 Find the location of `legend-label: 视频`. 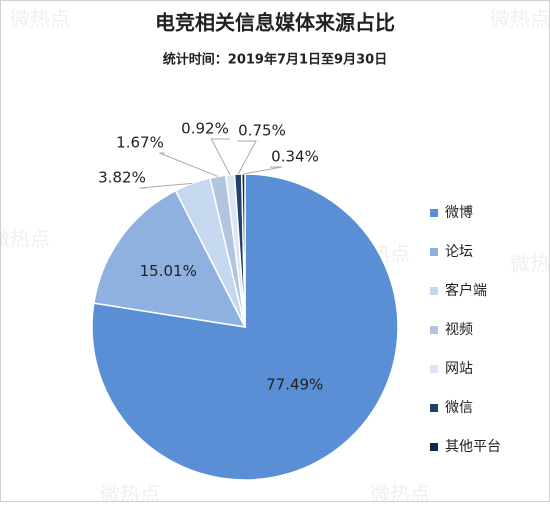

legend-label: 视频 is located at coordinates (459, 330).